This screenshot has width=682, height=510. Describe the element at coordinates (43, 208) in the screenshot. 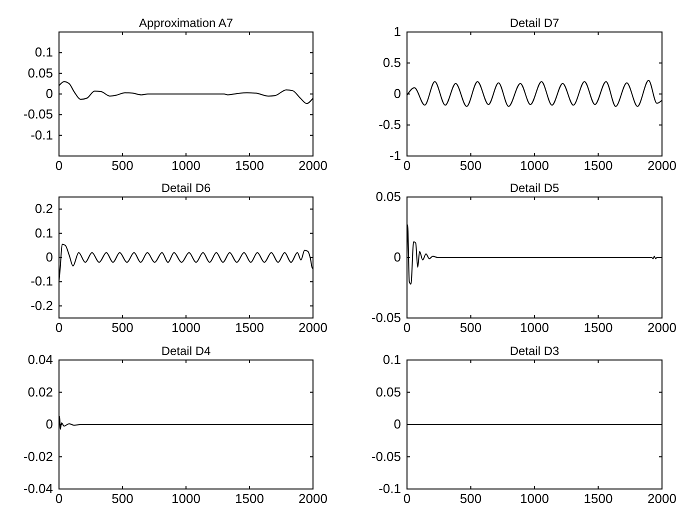

I see `y-tick-label: 0.2` at that location.